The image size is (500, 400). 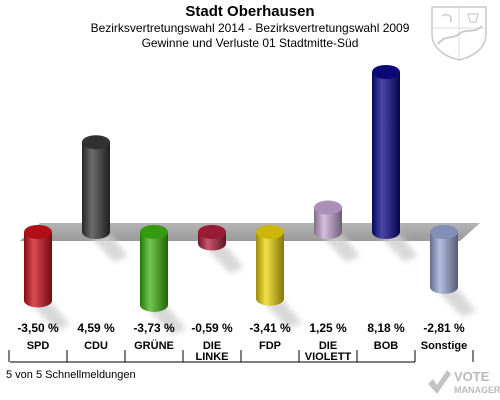 What do you see at coordinates (154, 328) in the screenshot?
I see `value-label-gr-ne: -3,73 %` at bounding box center [154, 328].